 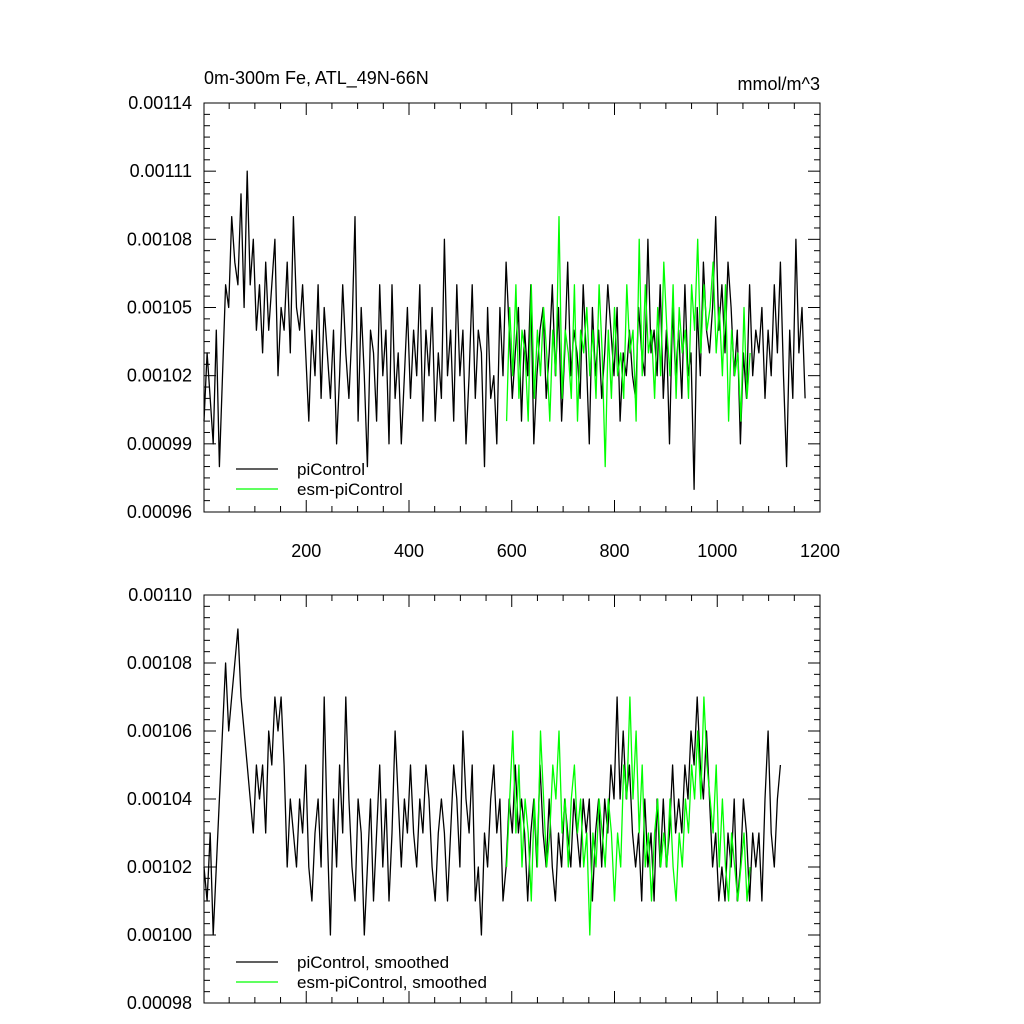 I want to click on x-tick-label: 1000, so click(x=717, y=551).